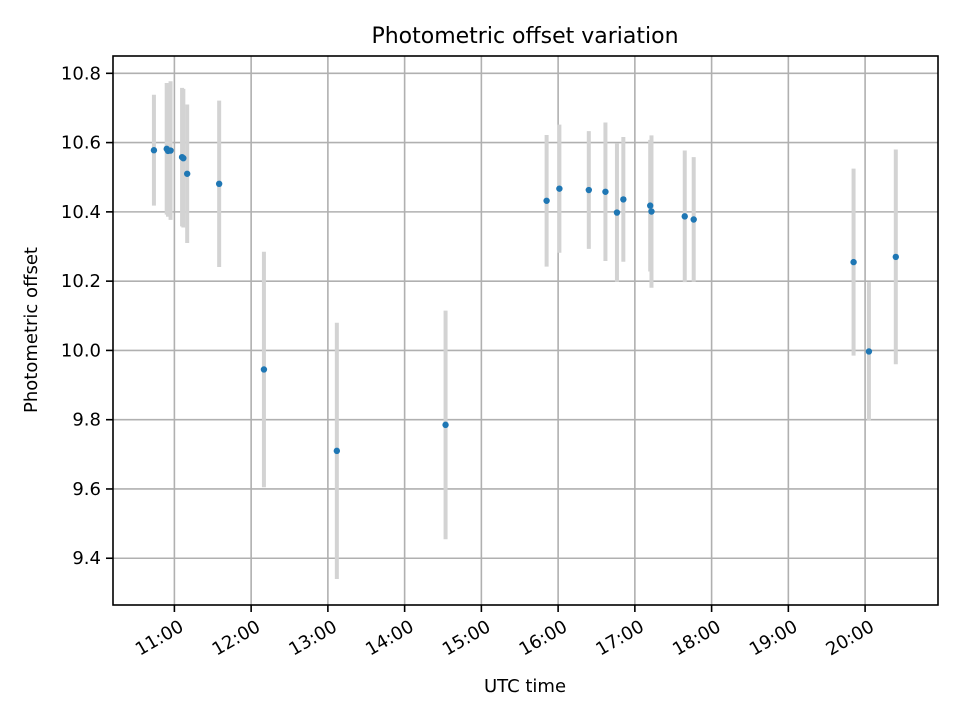  Describe the element at coordinates (466, 638) in the screenshot. I see `x-tick-label: 15:00` at that location.